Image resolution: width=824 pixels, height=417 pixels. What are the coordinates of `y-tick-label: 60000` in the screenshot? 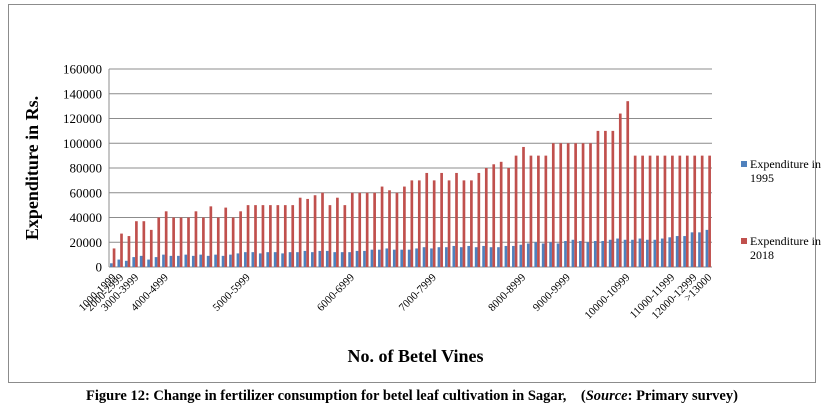 It's located at (86, 192).